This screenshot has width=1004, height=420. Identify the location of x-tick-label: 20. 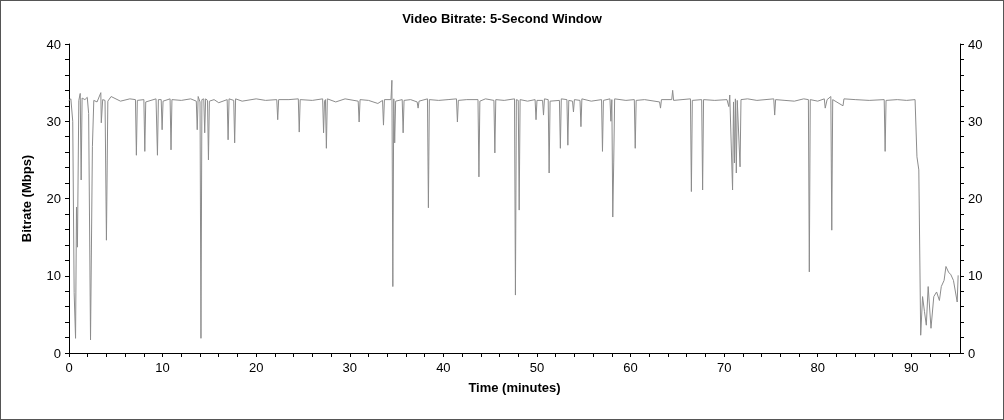
(256, 367).